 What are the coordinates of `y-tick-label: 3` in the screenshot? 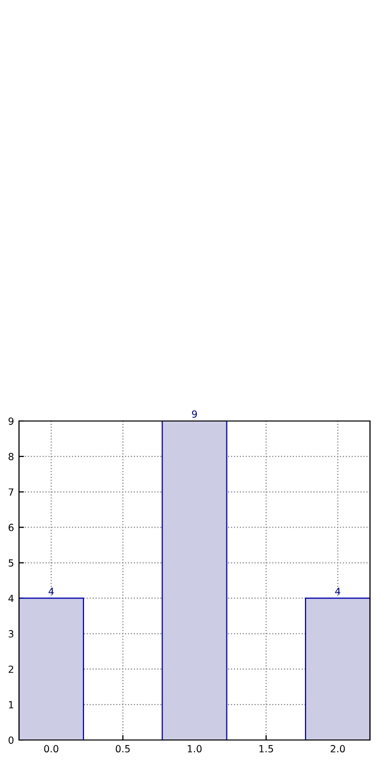 It's located at (11, 634).